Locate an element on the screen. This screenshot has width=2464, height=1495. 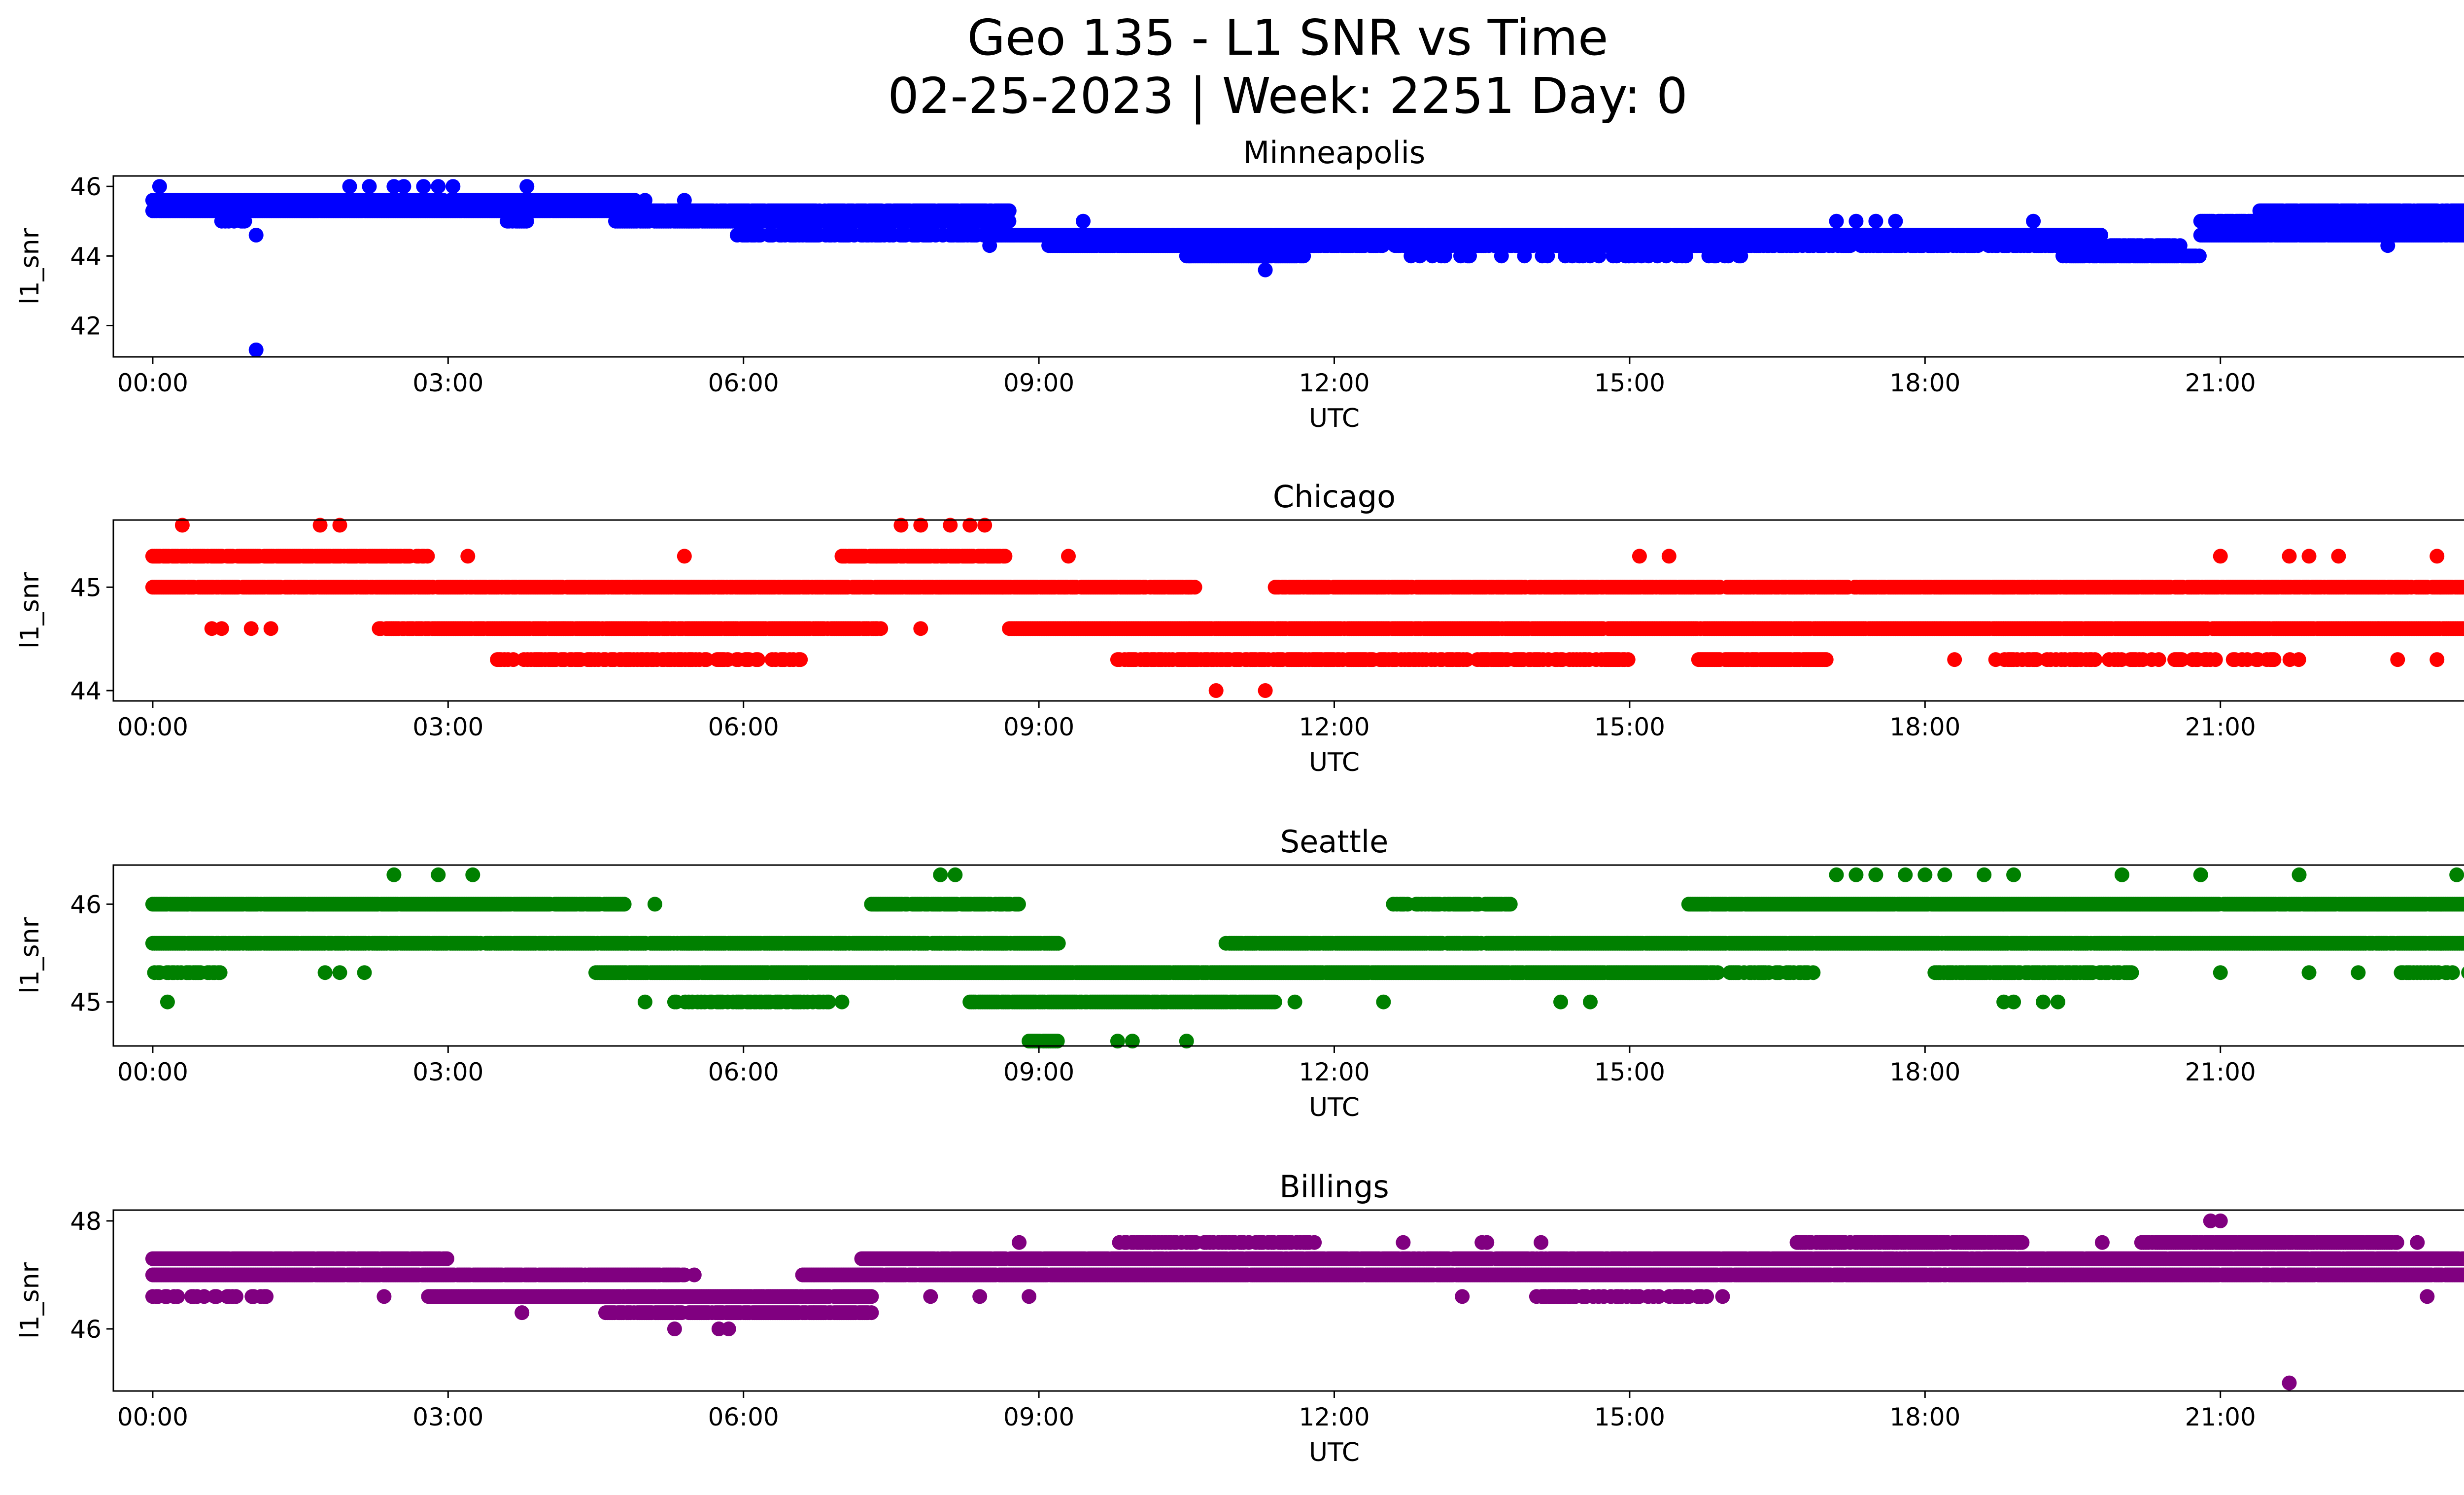
y-tick-label: 44 is located at coordinates (86, 256).